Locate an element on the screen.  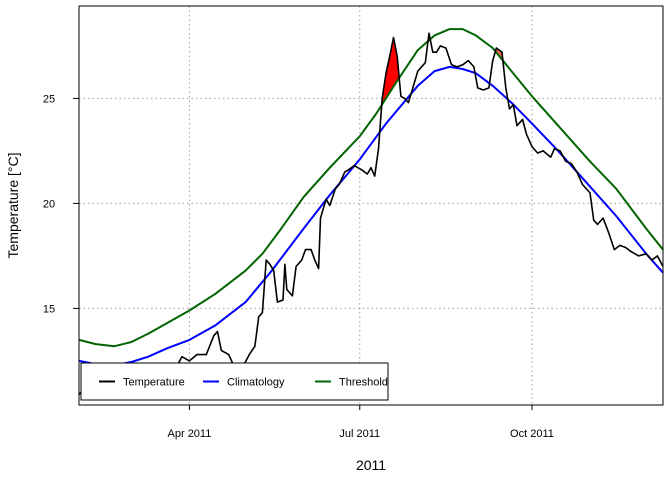
y-axis-title: Temperature [°C] is located at coordinates (13, 206).